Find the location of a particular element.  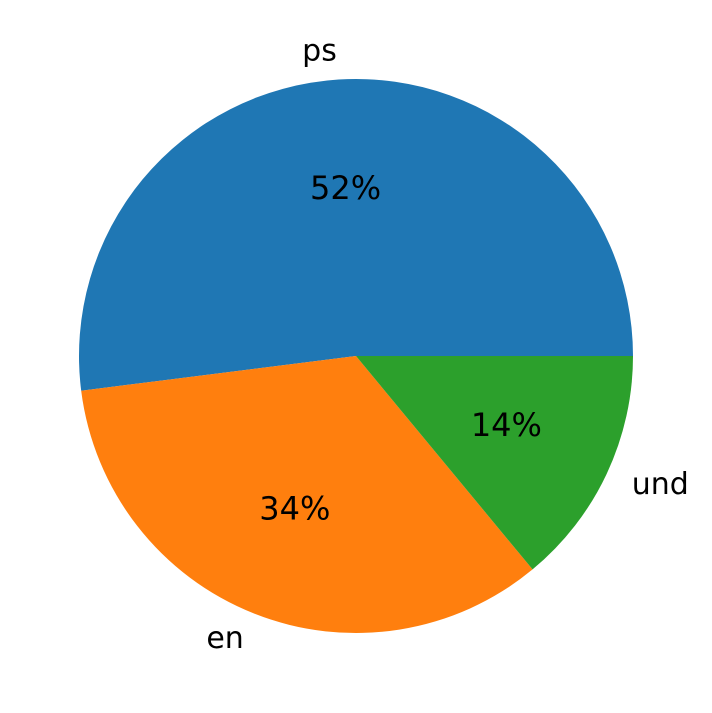

percent-label: 34% is located at coordinates (294, 509).